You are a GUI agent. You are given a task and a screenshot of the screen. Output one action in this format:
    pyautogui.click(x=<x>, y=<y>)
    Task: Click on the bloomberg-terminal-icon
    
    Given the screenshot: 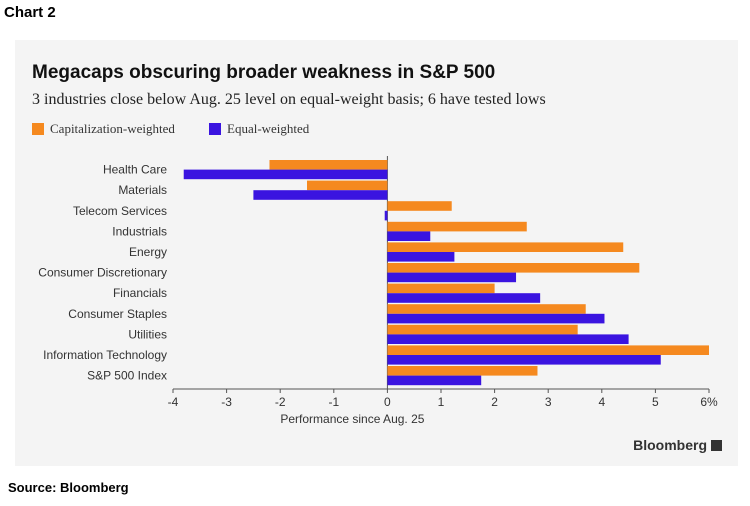 What is the action you would take?
    pyautogui.click(x=716, y=445)
    